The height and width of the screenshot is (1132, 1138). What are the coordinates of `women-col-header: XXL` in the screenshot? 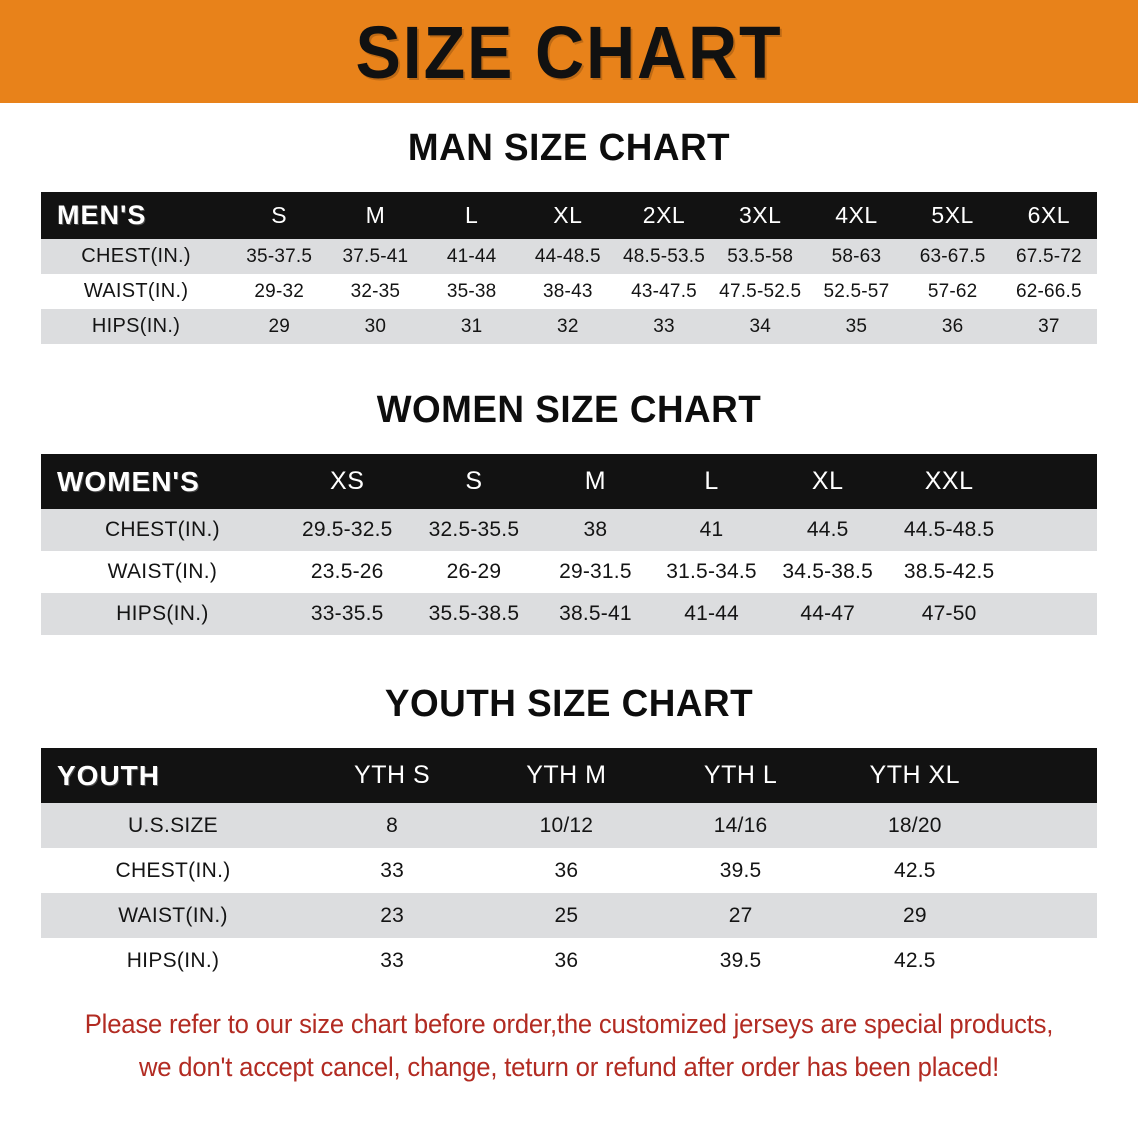 It's located at (949, 481).